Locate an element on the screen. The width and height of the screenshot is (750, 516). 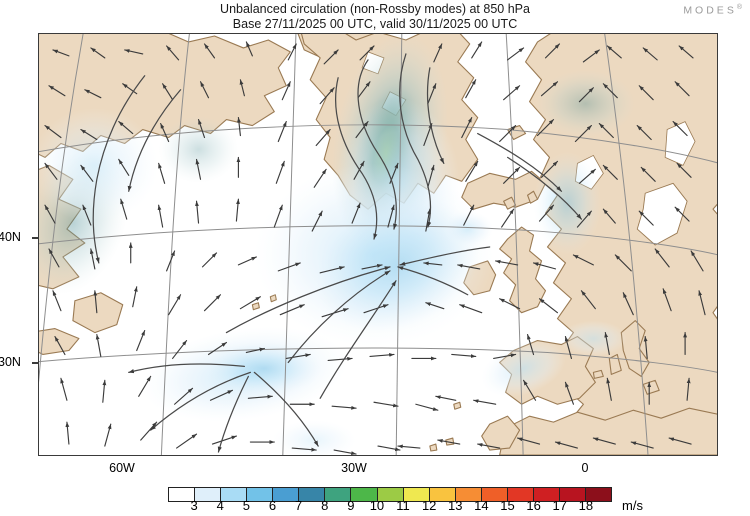
graticule-lat-50n is located at coordinates (378, 144).